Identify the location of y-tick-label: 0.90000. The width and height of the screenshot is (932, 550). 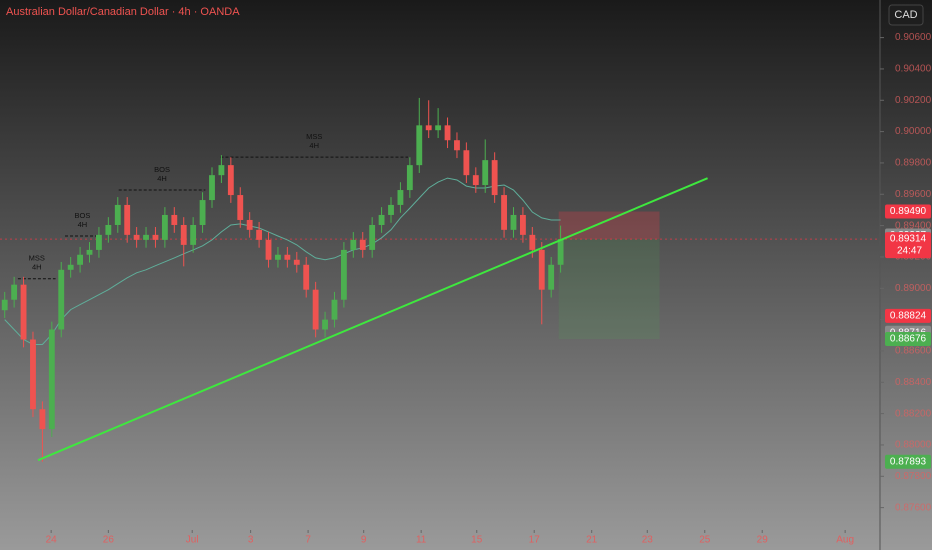
(913, 131).